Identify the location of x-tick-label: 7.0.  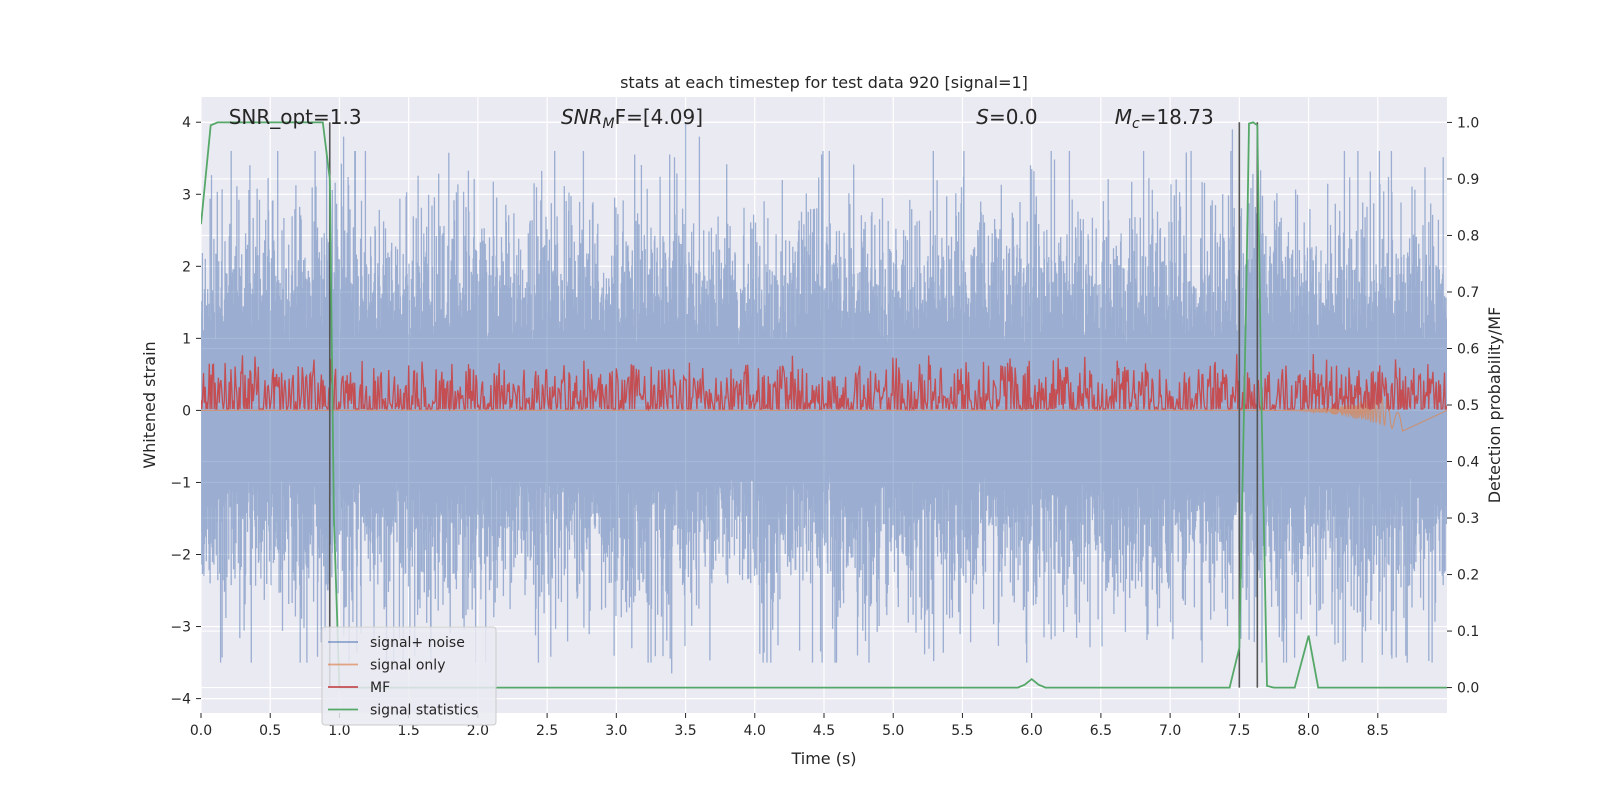
(1170, 731).